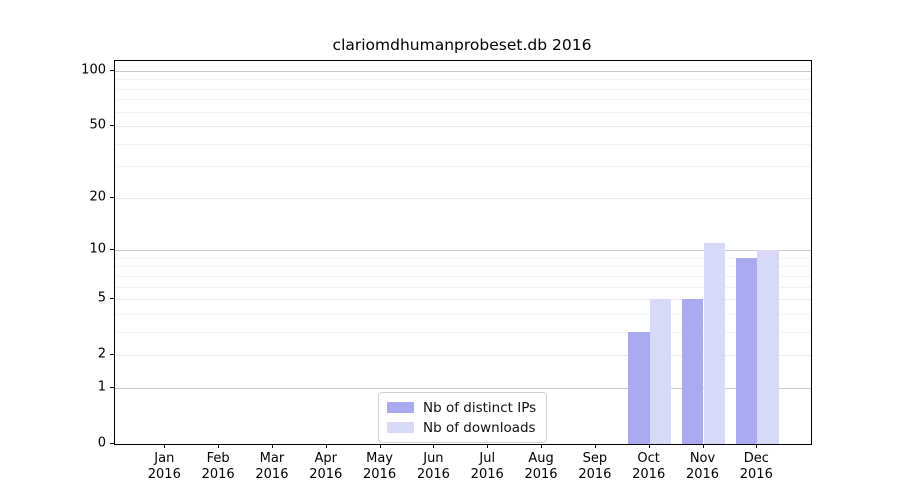 The width and height of the screenshot is (900, 500). I want to click on y-tick-label-20: 20, so click(97, 197).